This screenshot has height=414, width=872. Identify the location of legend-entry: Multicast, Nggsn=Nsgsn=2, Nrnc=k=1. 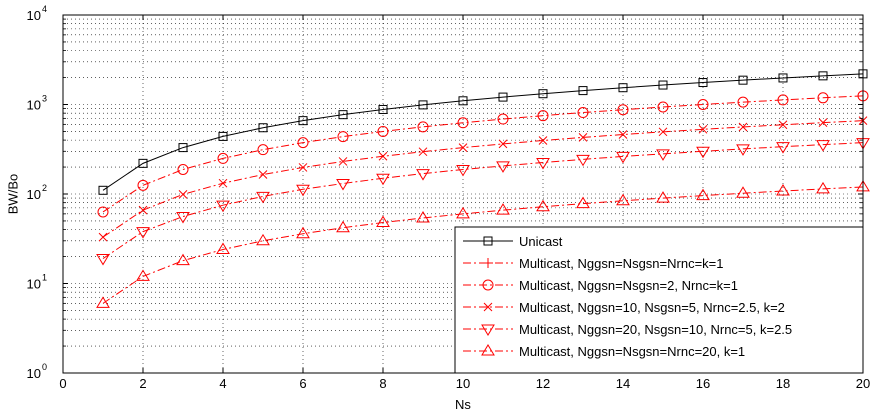
(600, 285).